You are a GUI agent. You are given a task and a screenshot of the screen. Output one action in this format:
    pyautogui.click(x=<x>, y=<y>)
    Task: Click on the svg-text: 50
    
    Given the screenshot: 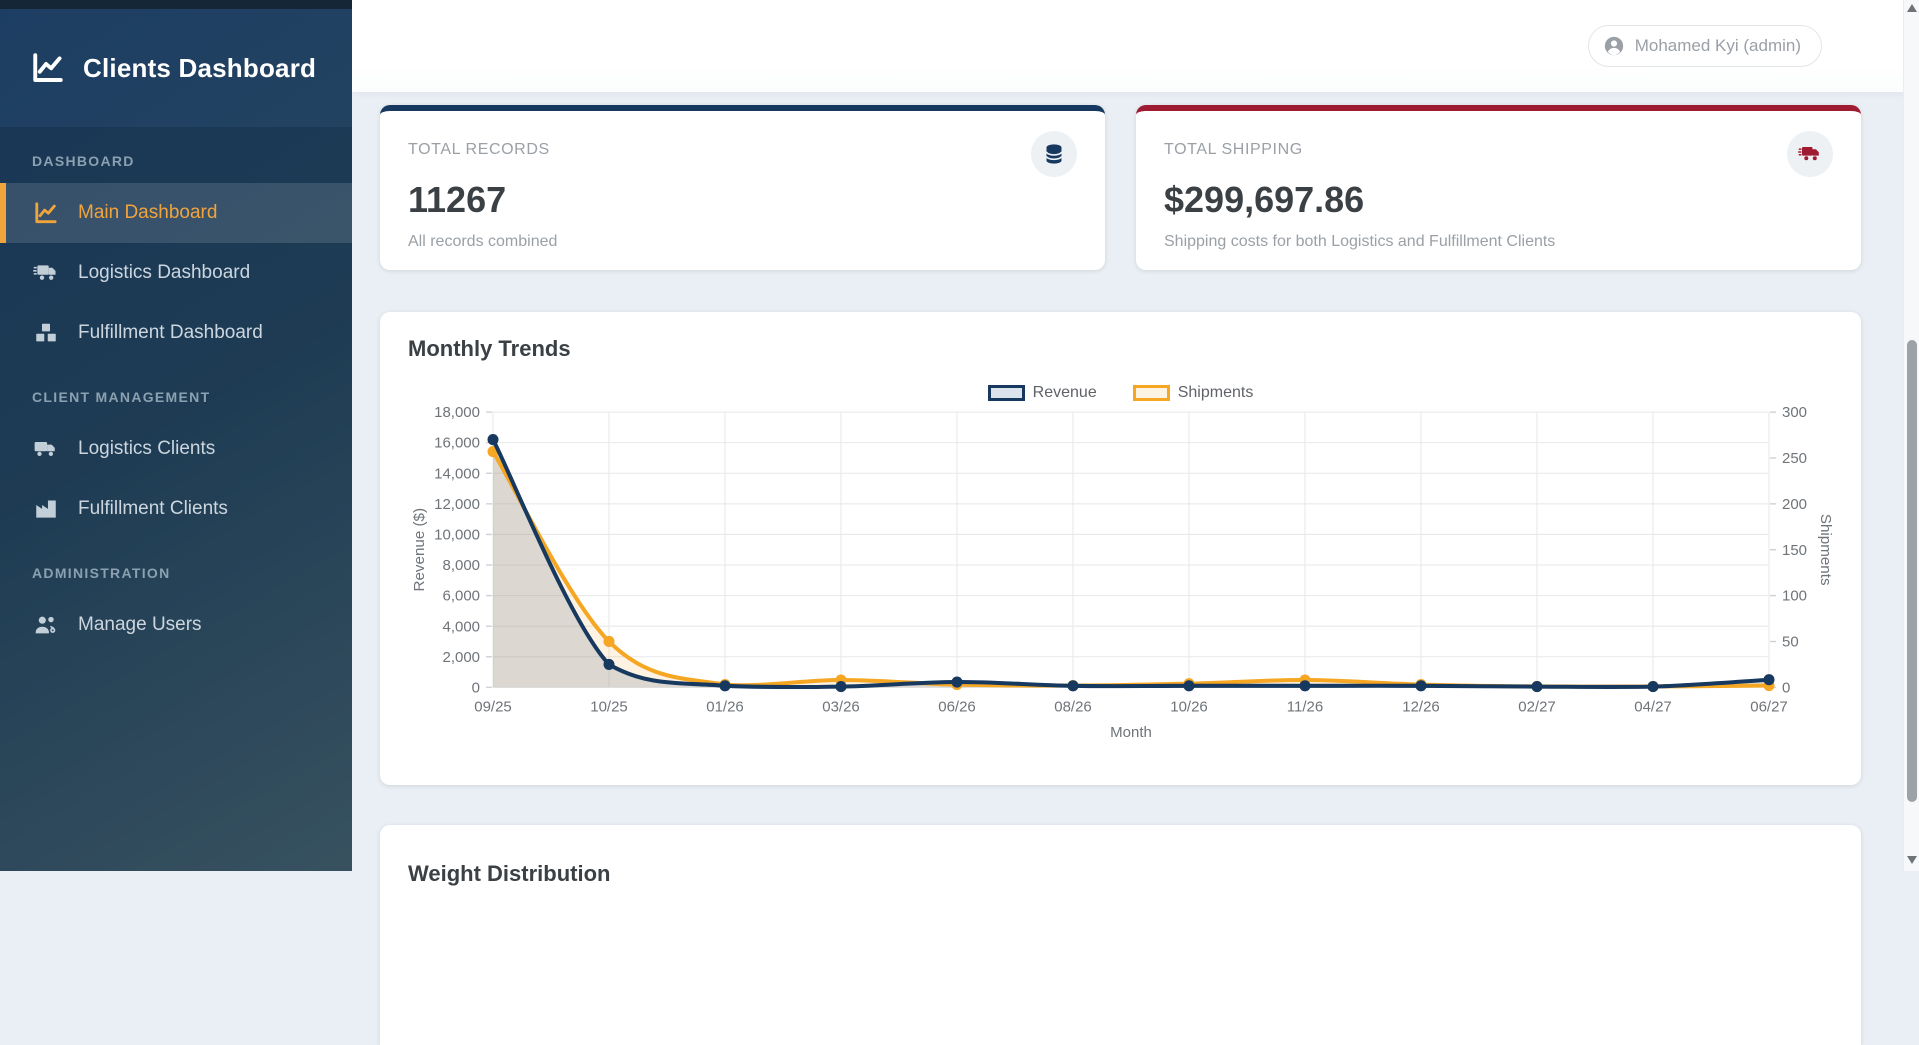 What is the action you would take?
    pyautogui.click(x=1790, y=641)
    